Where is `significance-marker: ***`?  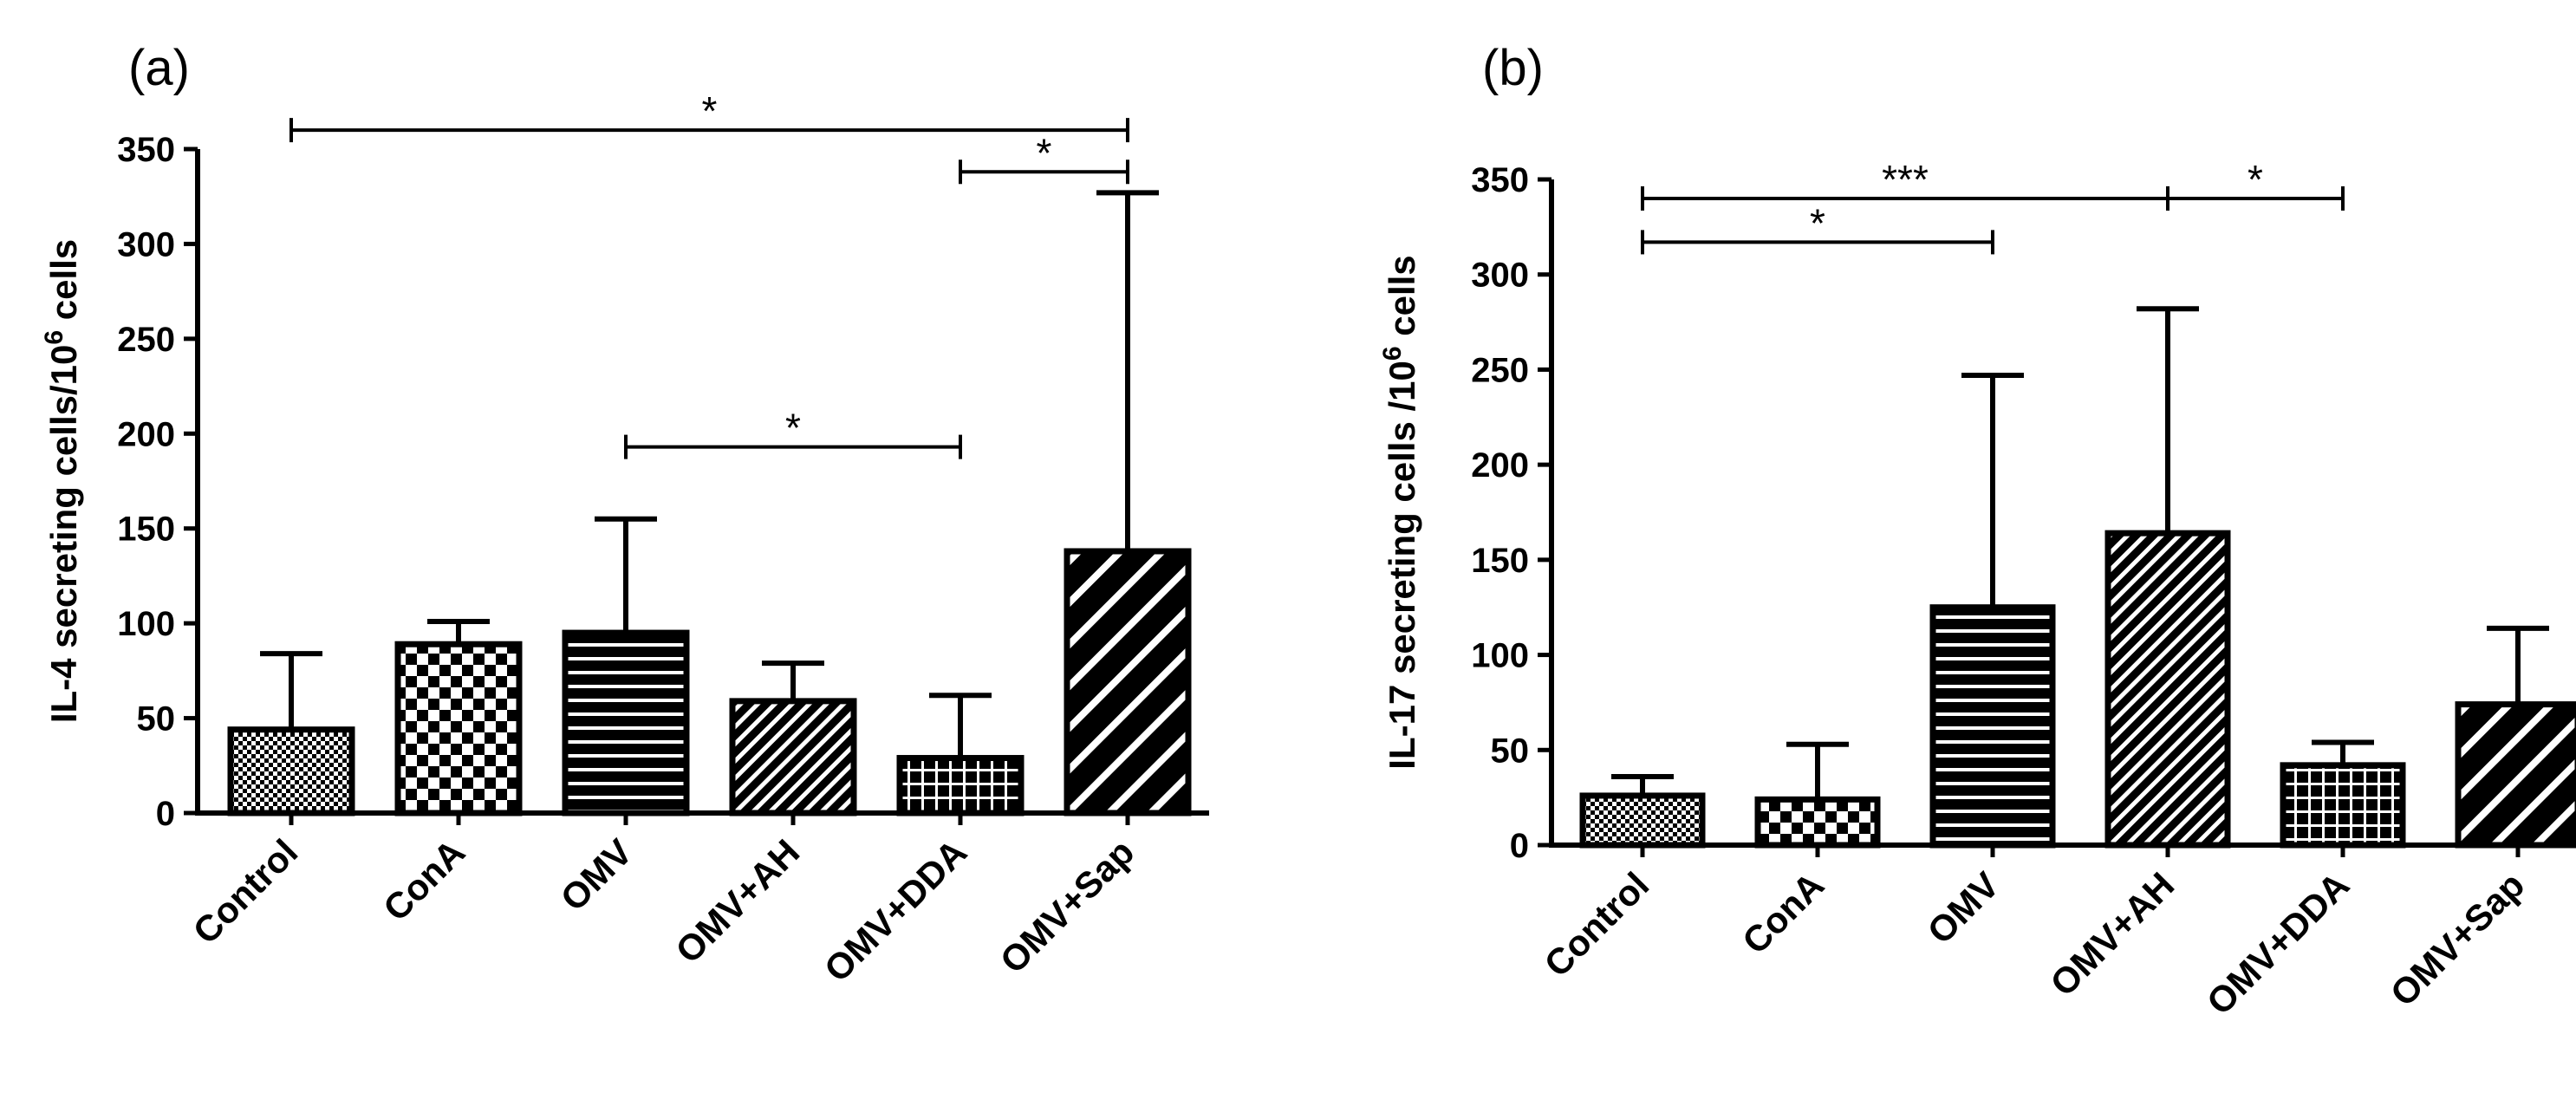 significance-marker: *** is located at coordinates (1905, 179).